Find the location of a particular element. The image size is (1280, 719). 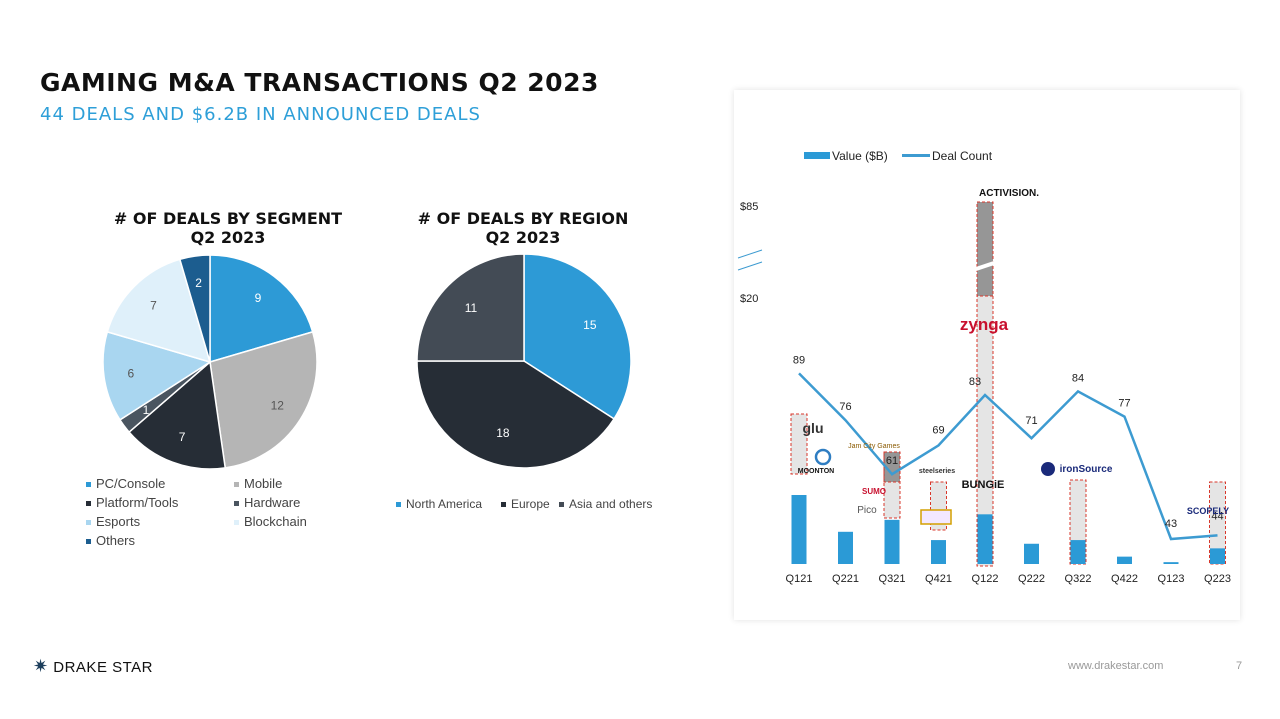

segment-pie-chart: 9 12 7 1 6 7 2 is located at coordinates (210, 362).